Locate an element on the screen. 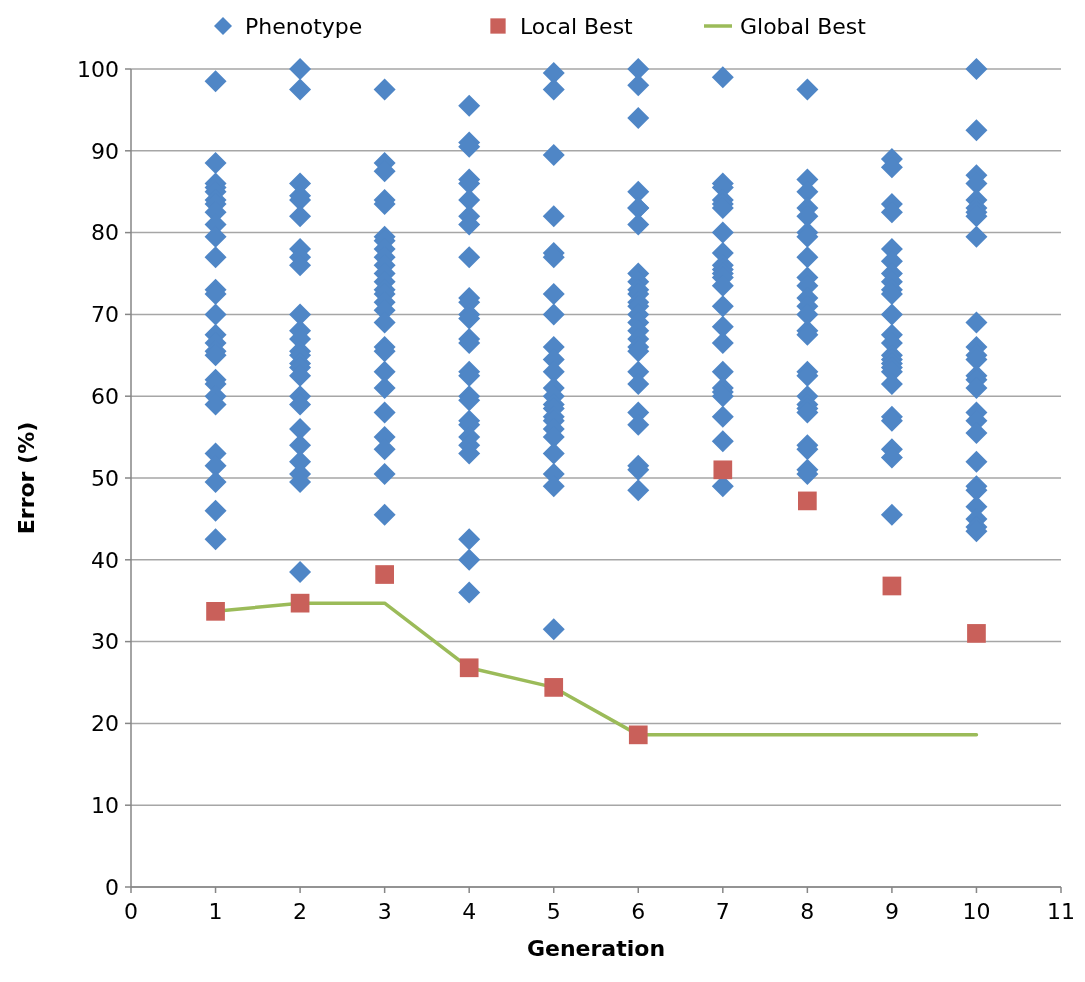  y-tick-label: 90 is located at coordinates (105, 151).